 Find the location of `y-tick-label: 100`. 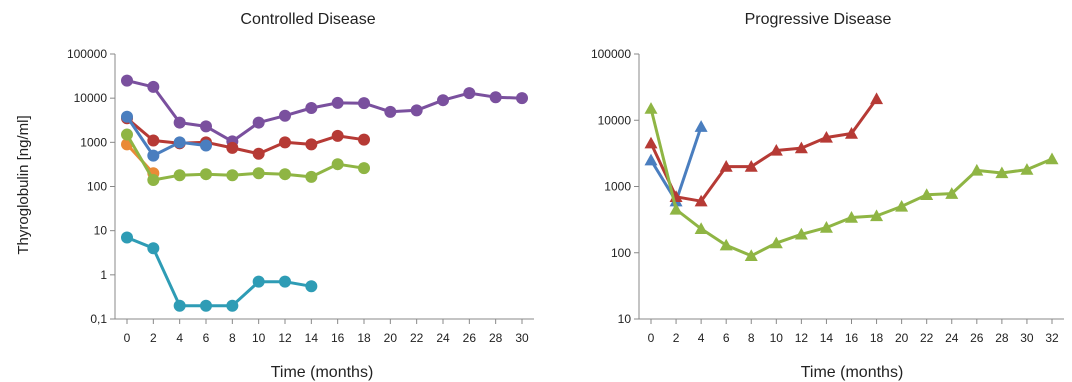

y-tick-label: 100 is located at coordinates (97, 187).